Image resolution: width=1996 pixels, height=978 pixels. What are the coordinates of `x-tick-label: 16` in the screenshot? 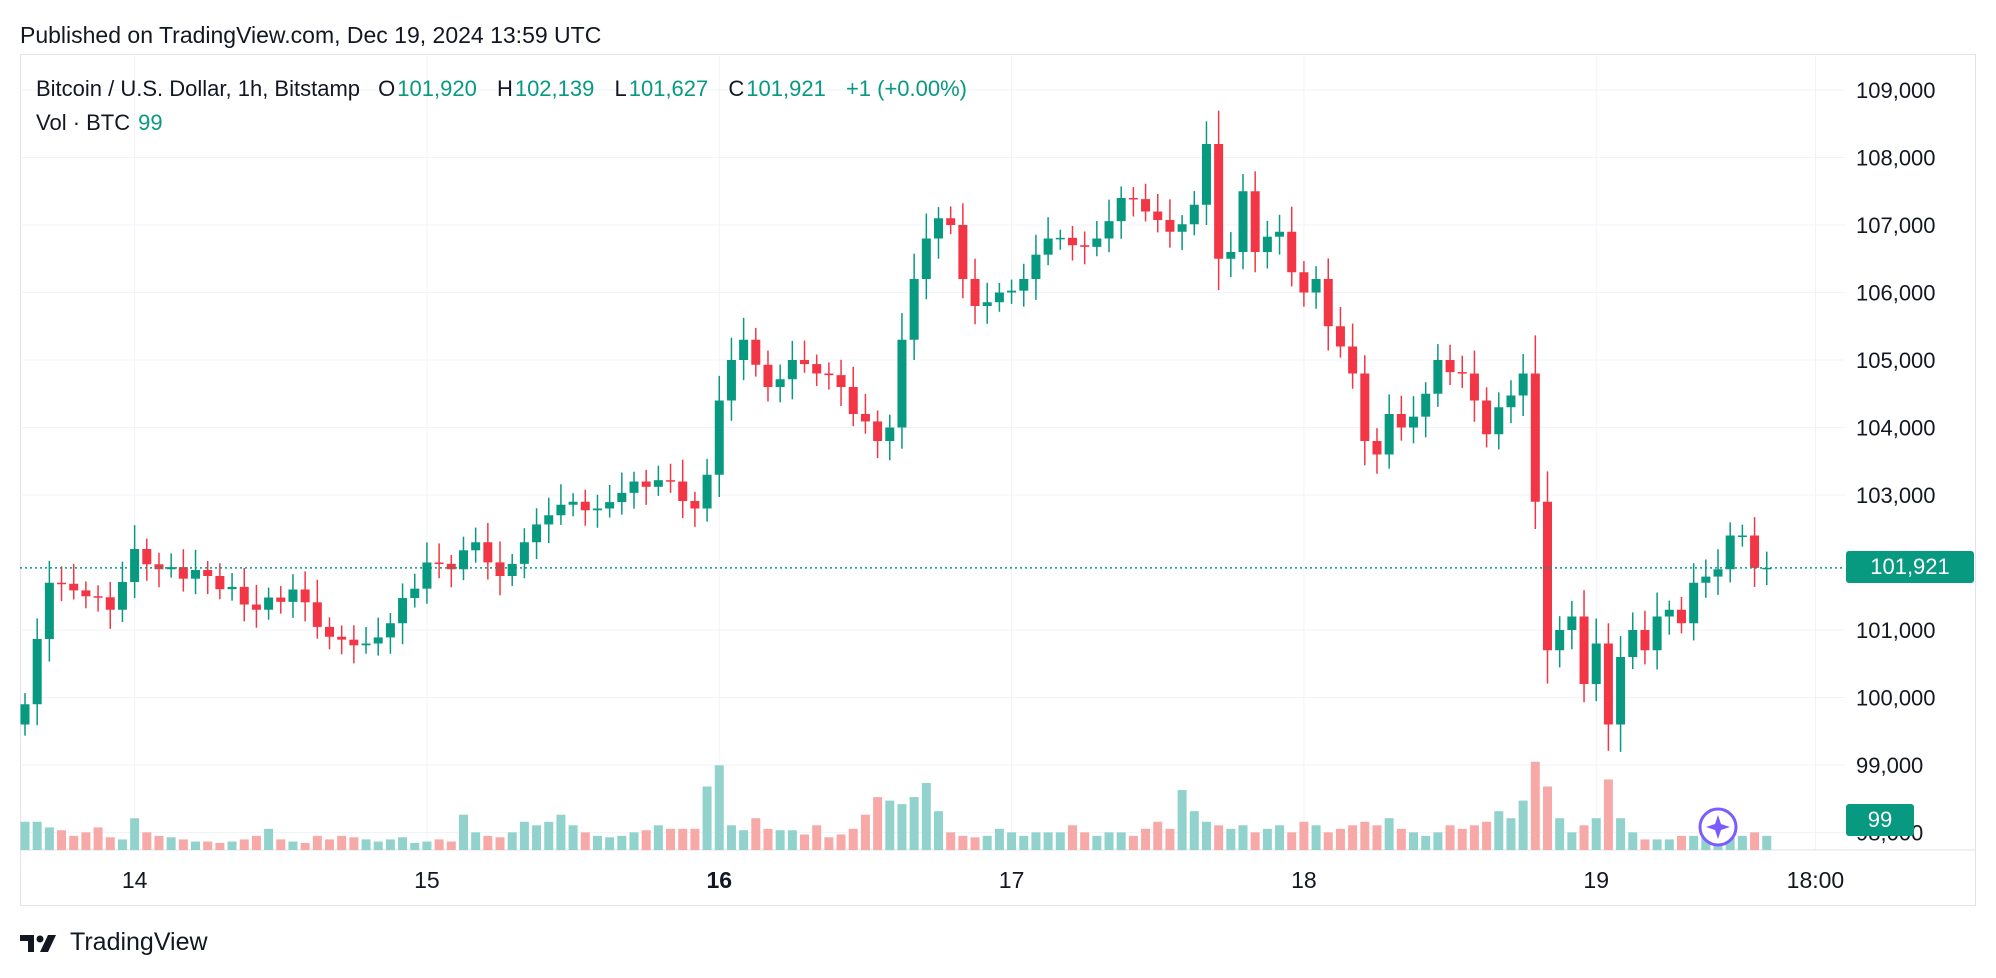 It's located at (719, 880).